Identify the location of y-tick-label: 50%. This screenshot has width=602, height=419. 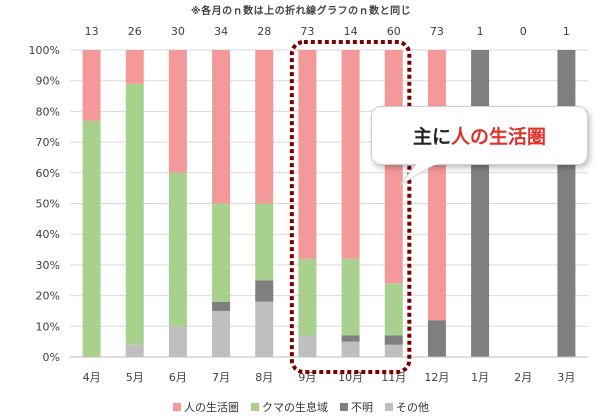
(48, 204).